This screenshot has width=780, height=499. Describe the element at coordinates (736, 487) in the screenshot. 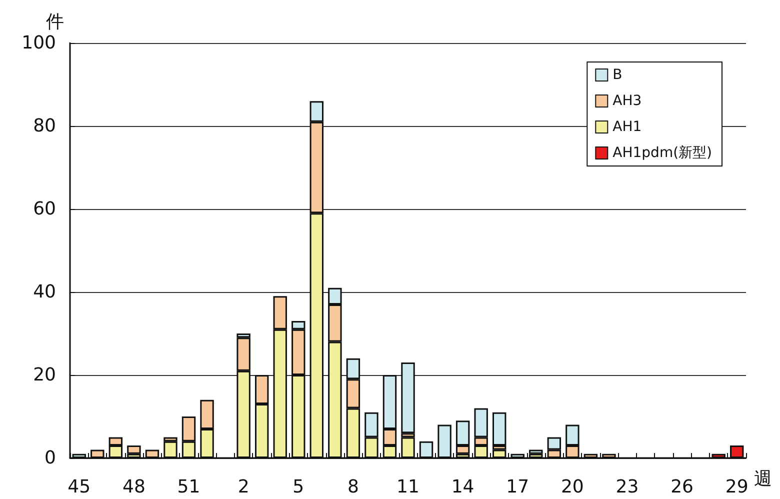

I see `x-tick-label: 29` at that location.